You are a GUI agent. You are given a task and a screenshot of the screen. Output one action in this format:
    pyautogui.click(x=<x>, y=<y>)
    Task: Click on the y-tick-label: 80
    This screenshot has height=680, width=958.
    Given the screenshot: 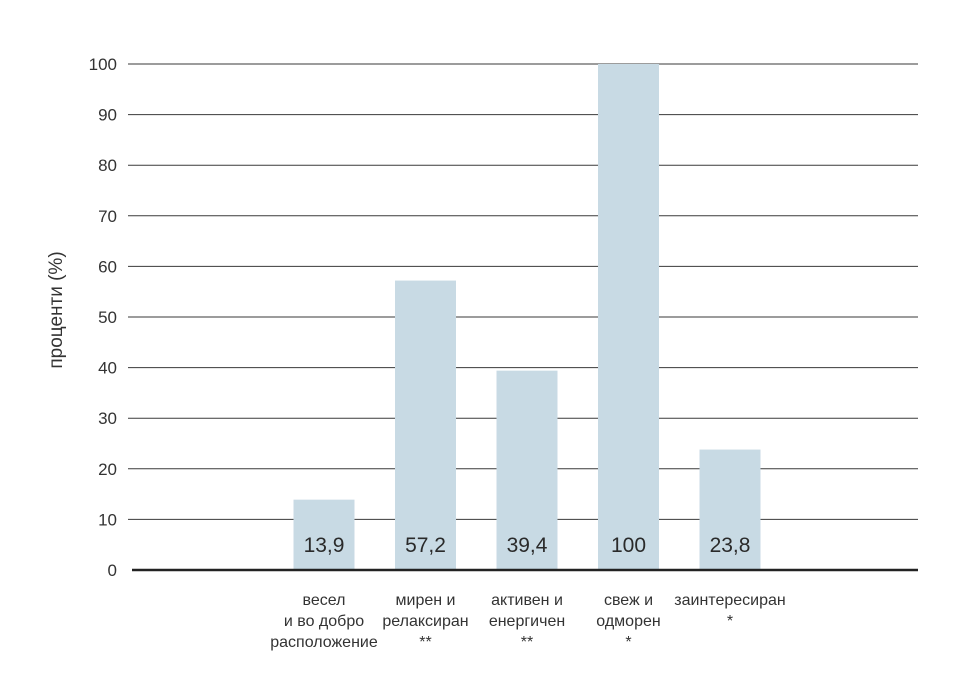 What is the action you would take?
    pyautogui.click(x=107, y=165)
    